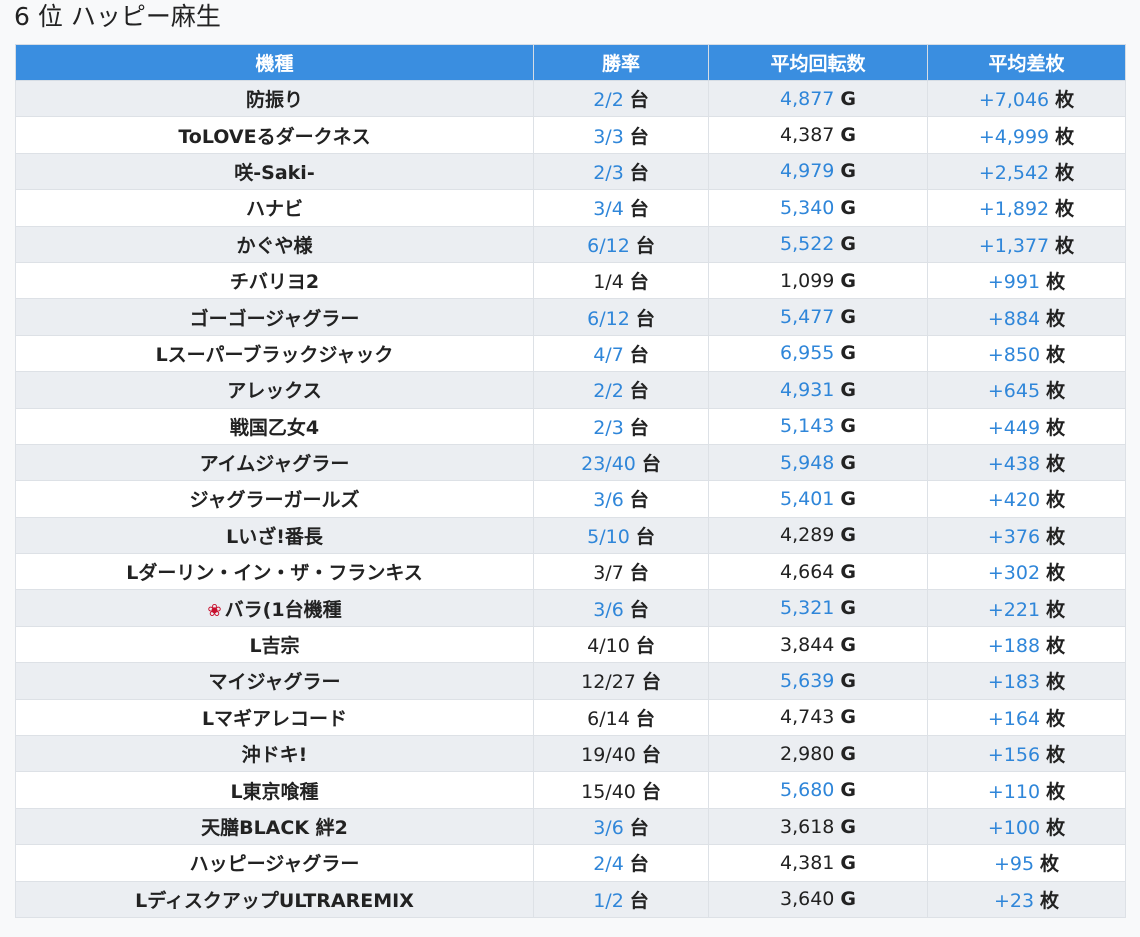 The height and width of the screenshot is (937, 1140). What do you see at coordinates (274, 208) in the screenshot?
I see `model-cell: ハナビ` at bounding box center [274, 208].